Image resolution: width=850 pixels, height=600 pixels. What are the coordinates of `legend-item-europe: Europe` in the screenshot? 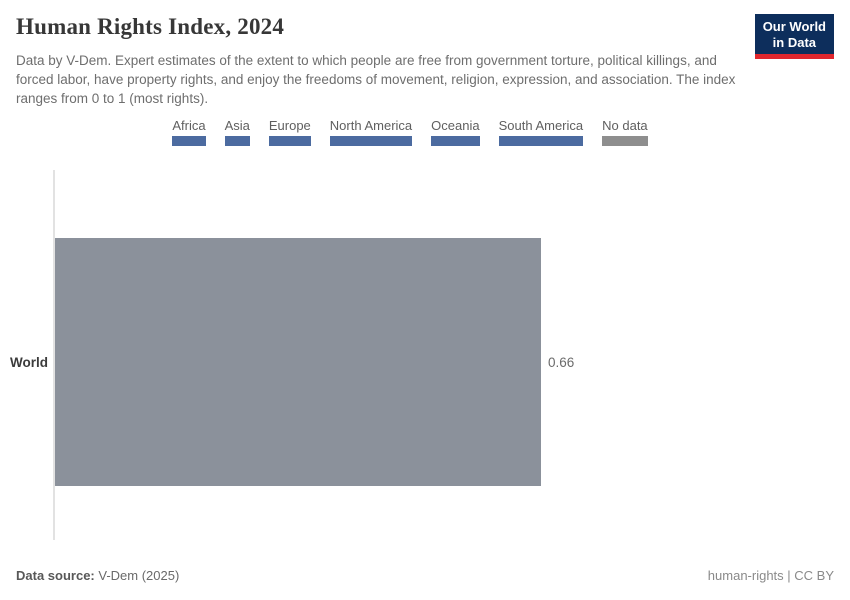 It's located at (289, 132).